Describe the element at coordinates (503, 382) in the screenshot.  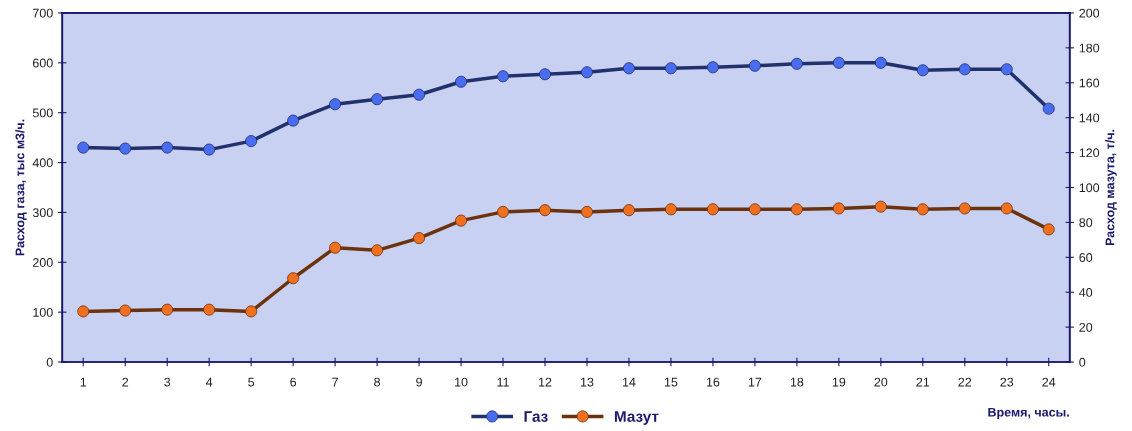
I see `x-tick-label: 11` at that location.